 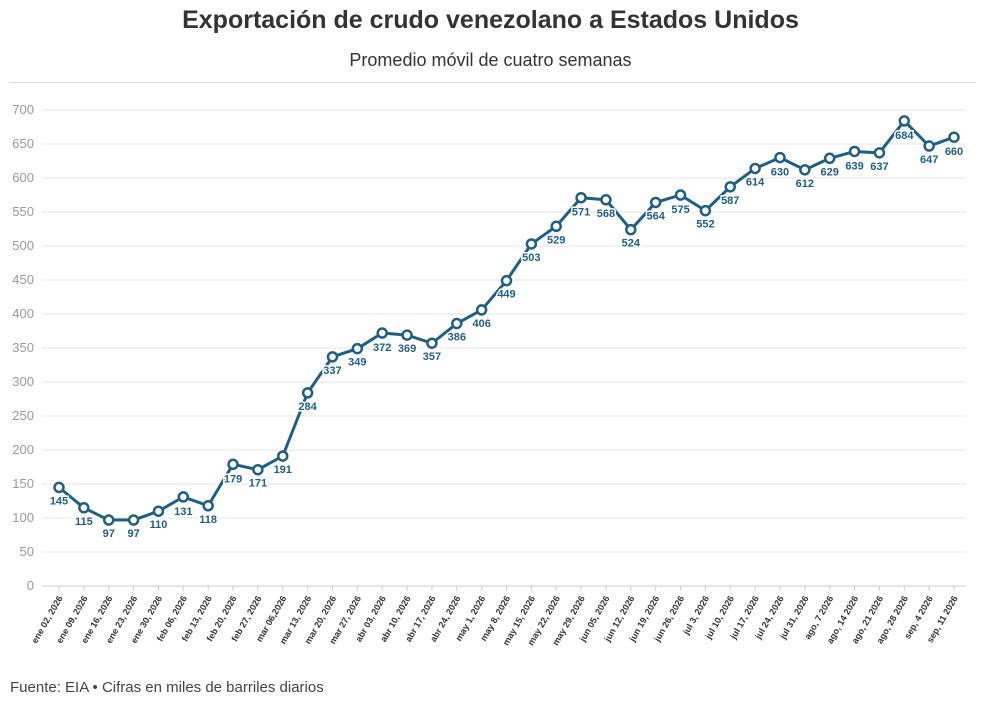 I want to click on data-label: 115, so click(x=84, y=522).